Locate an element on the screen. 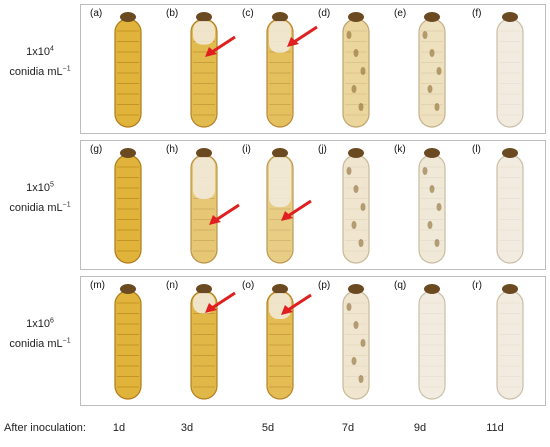 Image resolution: width=550 pixels, height=447 pixels. row-label-1: 1x104 conidia mL−1 is located at coordinates (40, 60).